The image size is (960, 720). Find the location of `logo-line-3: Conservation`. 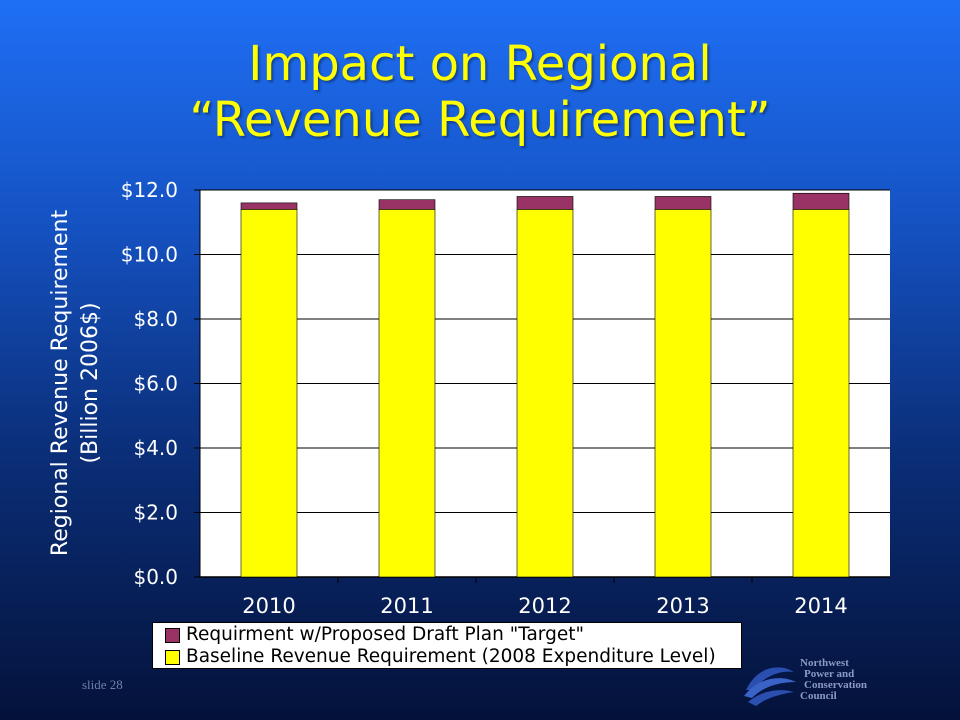

logo-line-3: Conservation is located at coordinates (835, 685).